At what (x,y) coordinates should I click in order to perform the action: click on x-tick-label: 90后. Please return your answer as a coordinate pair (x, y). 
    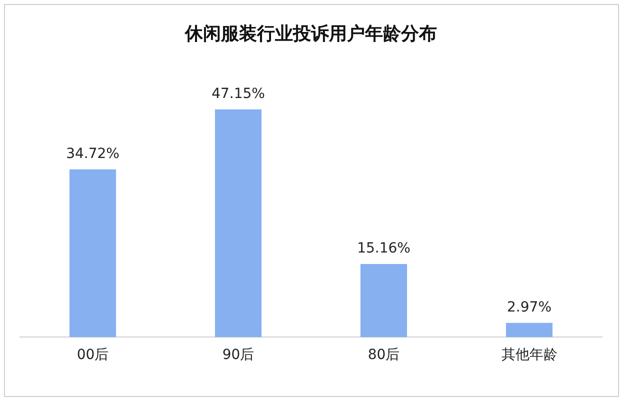
    Looking at the image, I should click on (238, 355).